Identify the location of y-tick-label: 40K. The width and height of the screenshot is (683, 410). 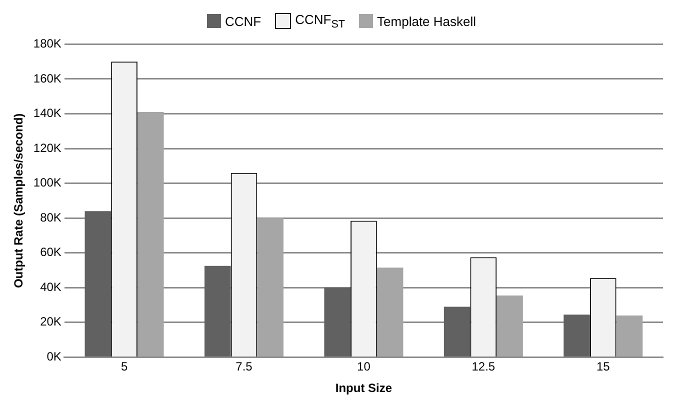
(51, 287).